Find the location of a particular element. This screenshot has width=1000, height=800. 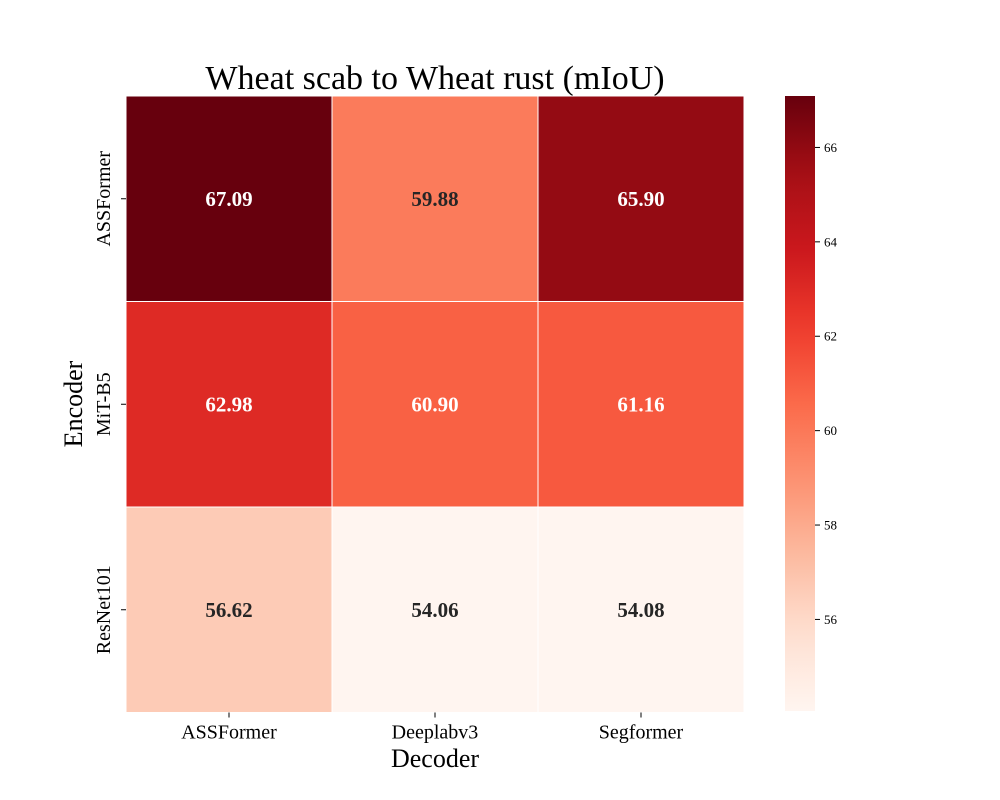

cell-value-label: 65.90 is located at coordinates (640, 199).